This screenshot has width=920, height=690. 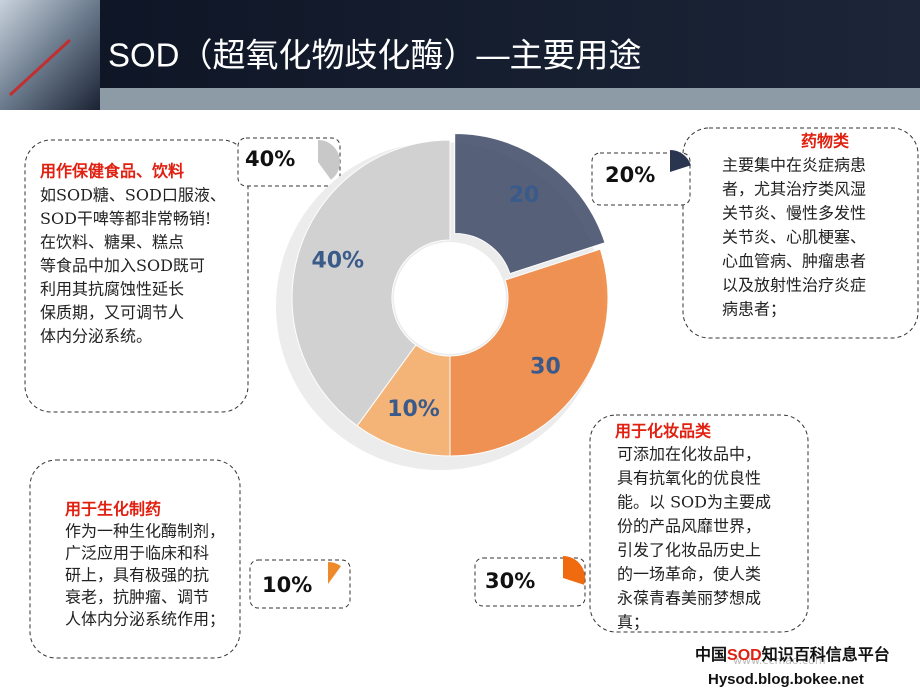 What do you see at coordinates (689, 478) in the screenshot?
I see `callout-line: 具有抗氧化的优良性` at bounding box center [689, 478].